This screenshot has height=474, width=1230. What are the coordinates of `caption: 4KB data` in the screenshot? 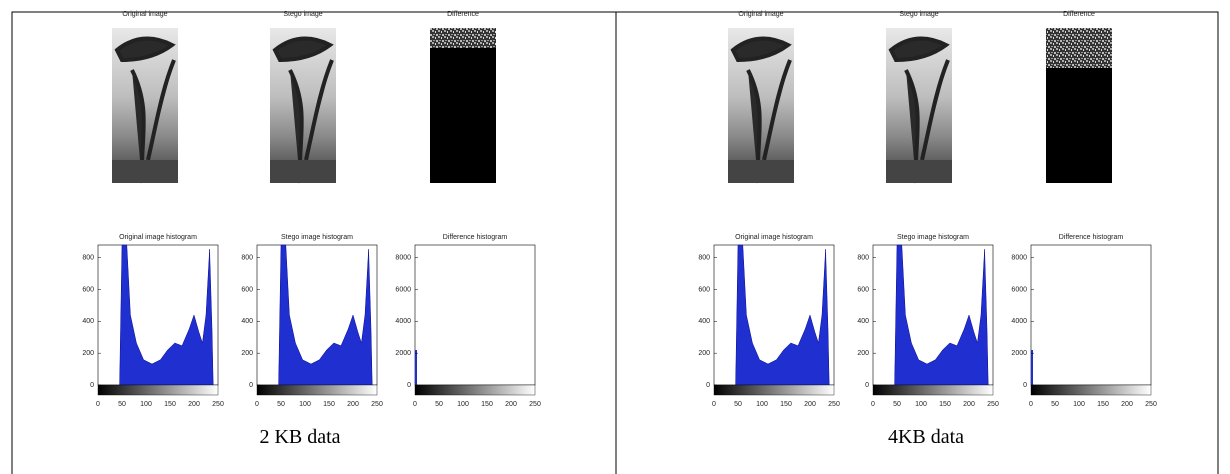 It's located at (926, 437).